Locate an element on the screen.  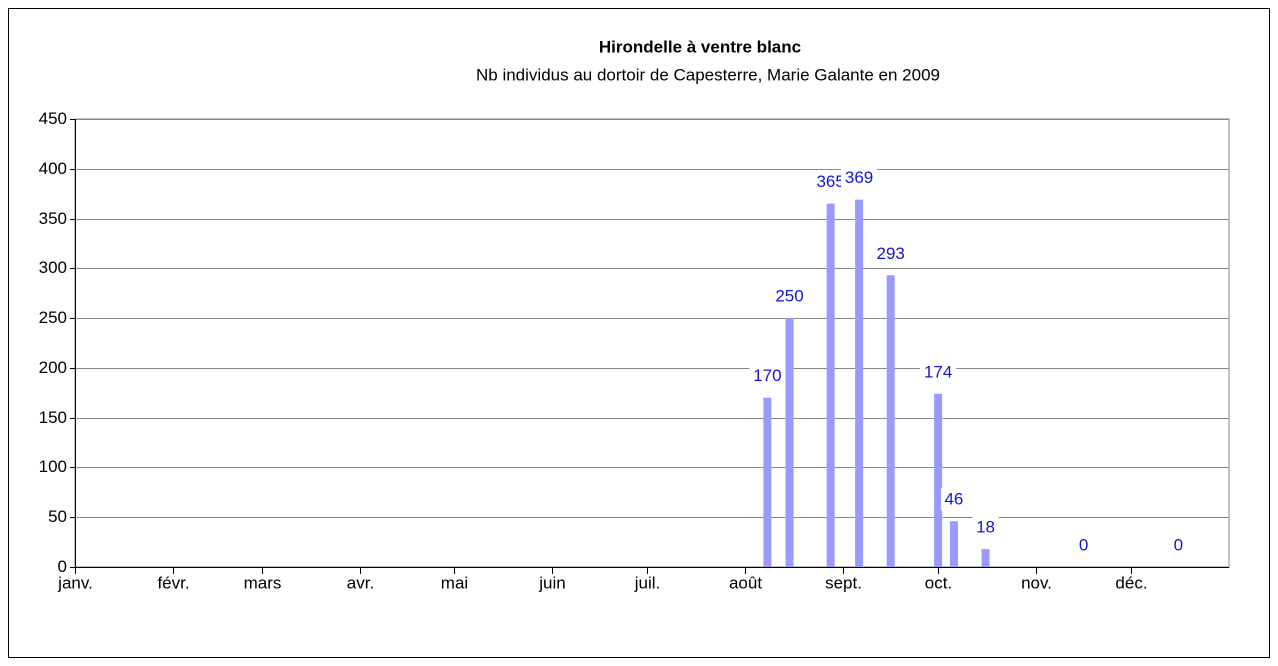
data-label-group: 18 is located at coordinates (985, 527).